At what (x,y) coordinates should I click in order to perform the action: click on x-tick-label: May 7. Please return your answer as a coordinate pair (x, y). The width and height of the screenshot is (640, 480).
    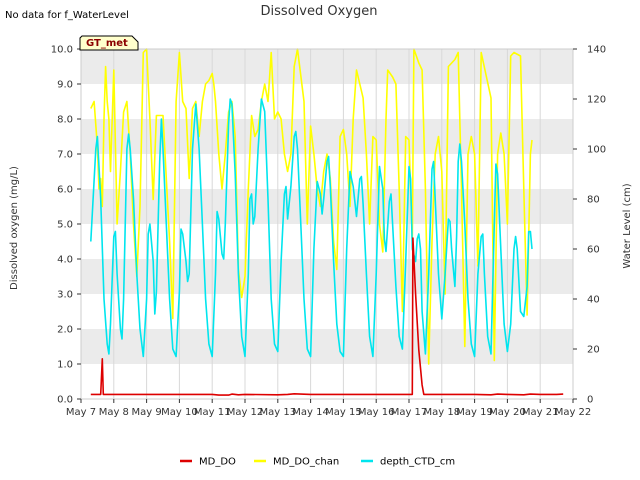
    Looking at the image, I should click on (81, 412).